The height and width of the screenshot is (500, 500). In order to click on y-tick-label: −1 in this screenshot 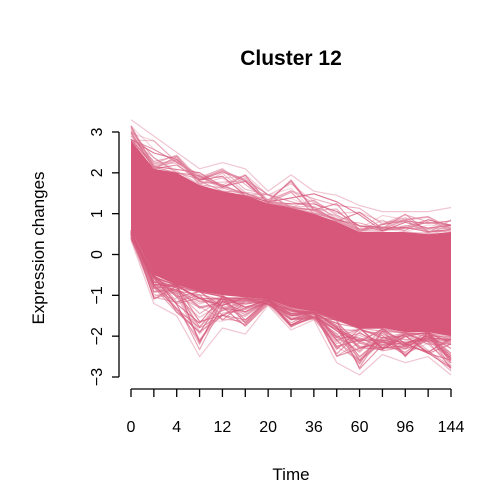, I will do `click(97, 295)`.